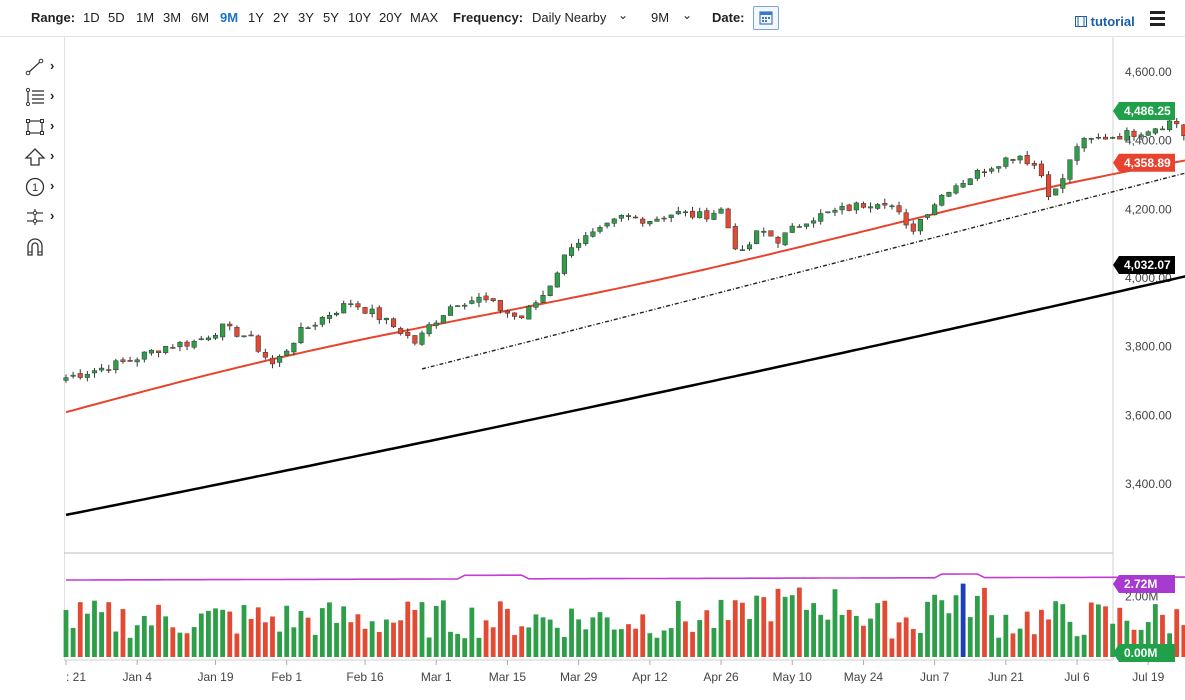  What do you see at coordinates (216, 677) in the screenshot?
I see `x-tick-label: Jan 19` at bounding box center [216, 677].